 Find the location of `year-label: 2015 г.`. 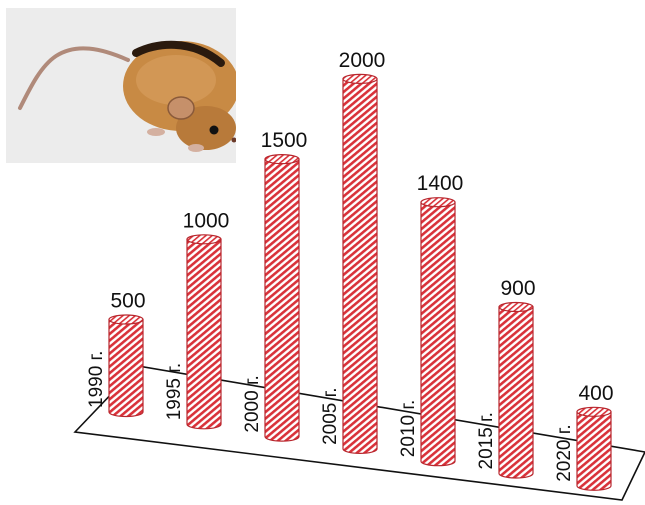

year-label: 2015 г. is located at coordinates (486, 440).